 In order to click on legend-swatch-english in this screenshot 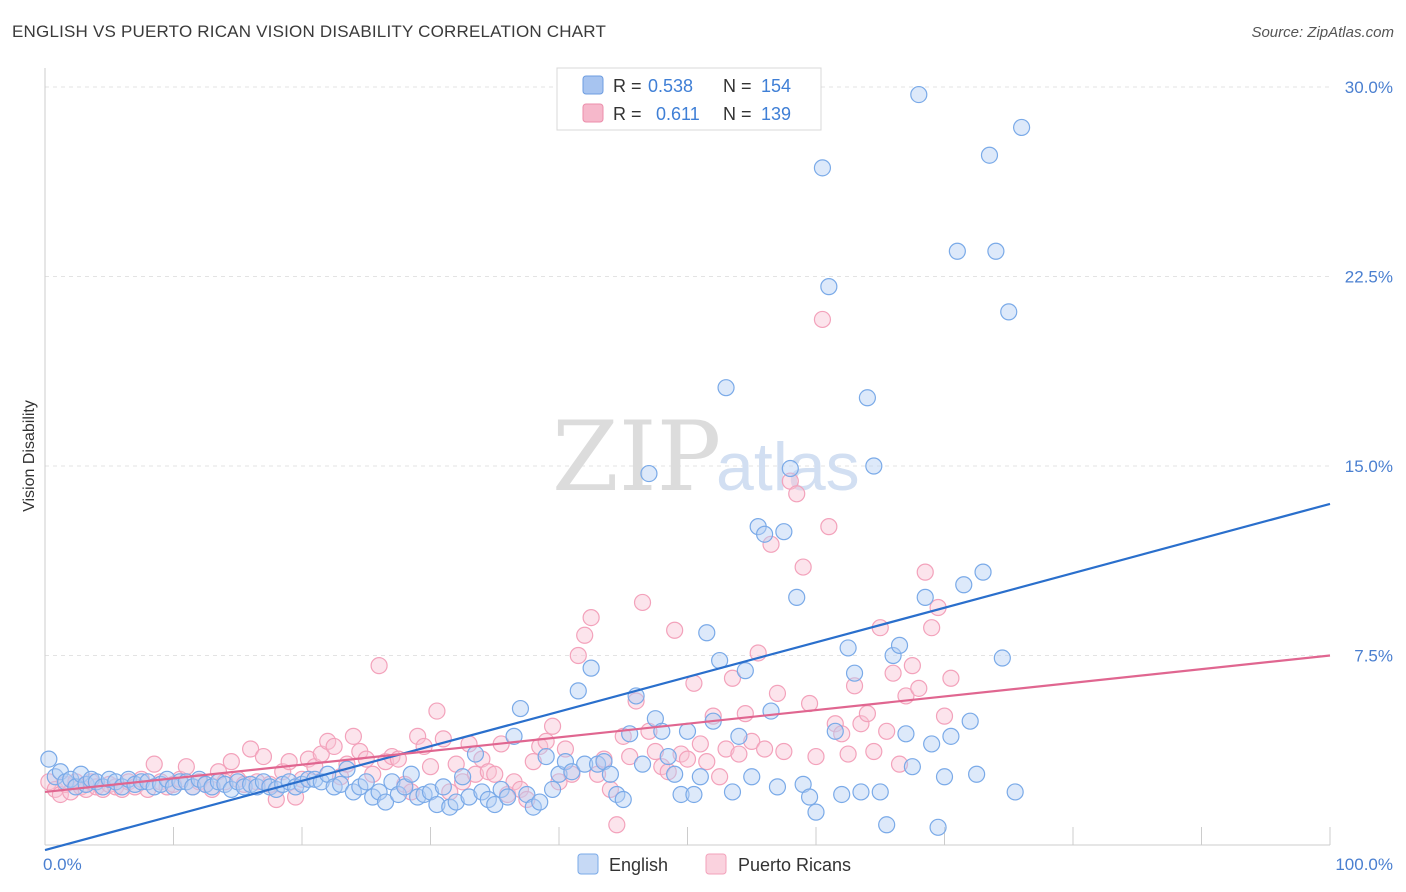, I will do `click(593, 85)`.